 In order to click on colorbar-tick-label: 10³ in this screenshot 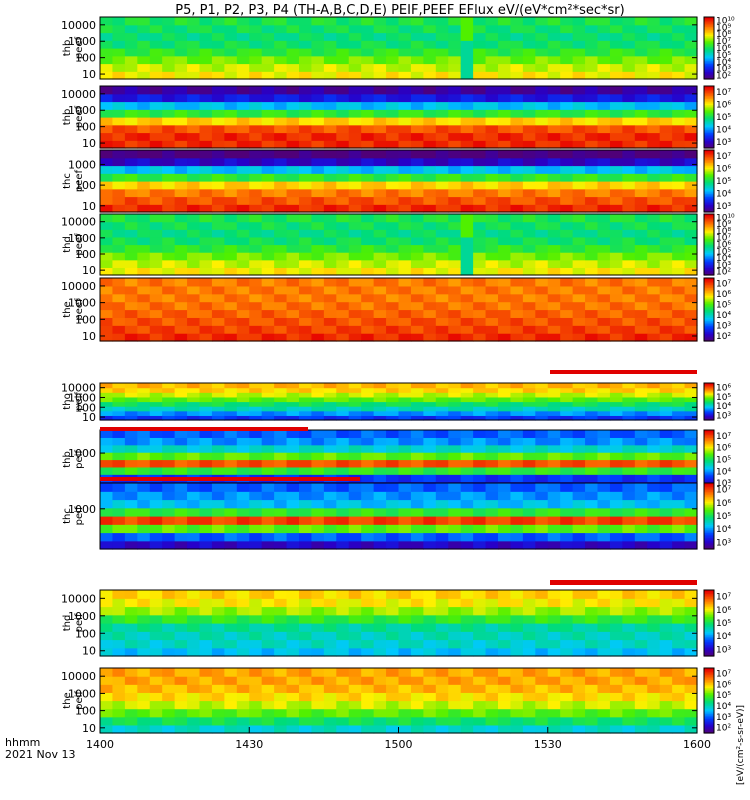, I will do `click(723, 207)`.